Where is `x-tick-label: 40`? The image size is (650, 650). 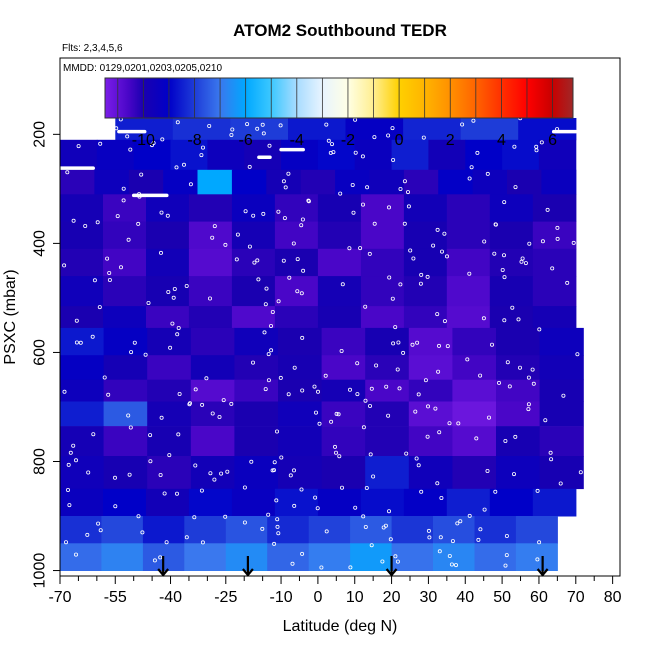
x-tick-label: 40 is located at coordinates (465, 597).